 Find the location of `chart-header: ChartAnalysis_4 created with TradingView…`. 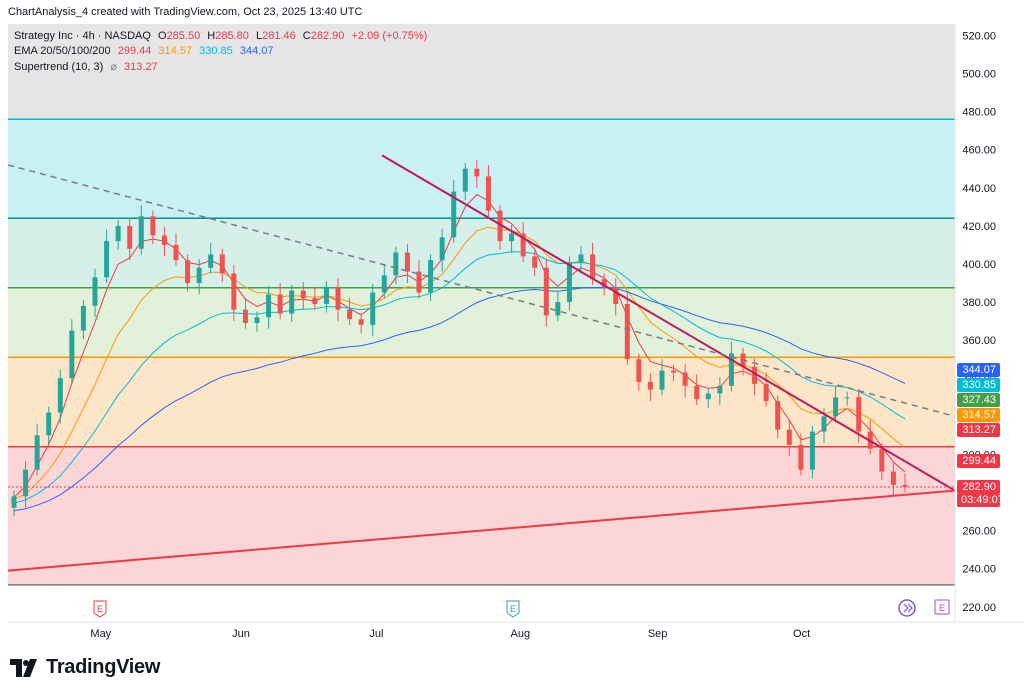

chart-header: ChartAnalysis_4 created with TradingView… is located at coordinates (185, 12).